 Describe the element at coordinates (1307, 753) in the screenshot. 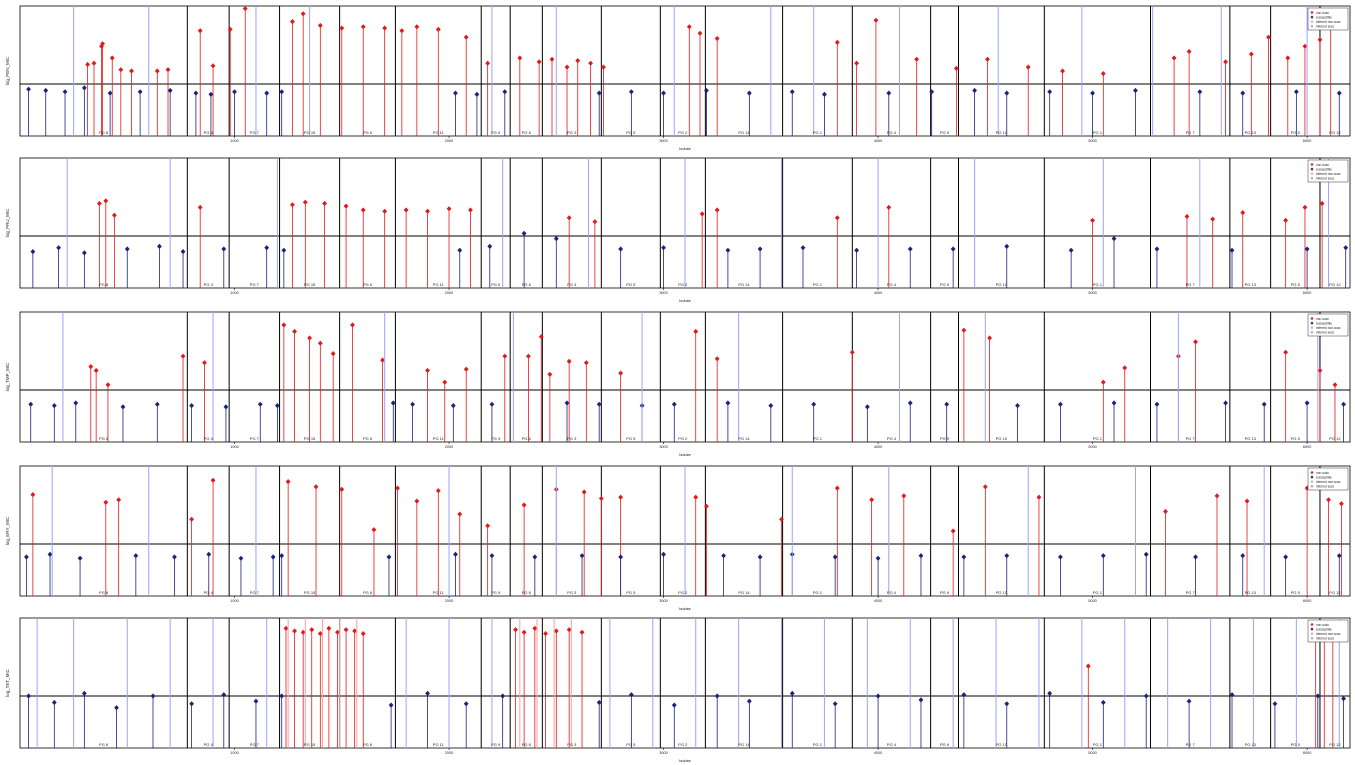

I see `x-tick-label: 6000` at that location.